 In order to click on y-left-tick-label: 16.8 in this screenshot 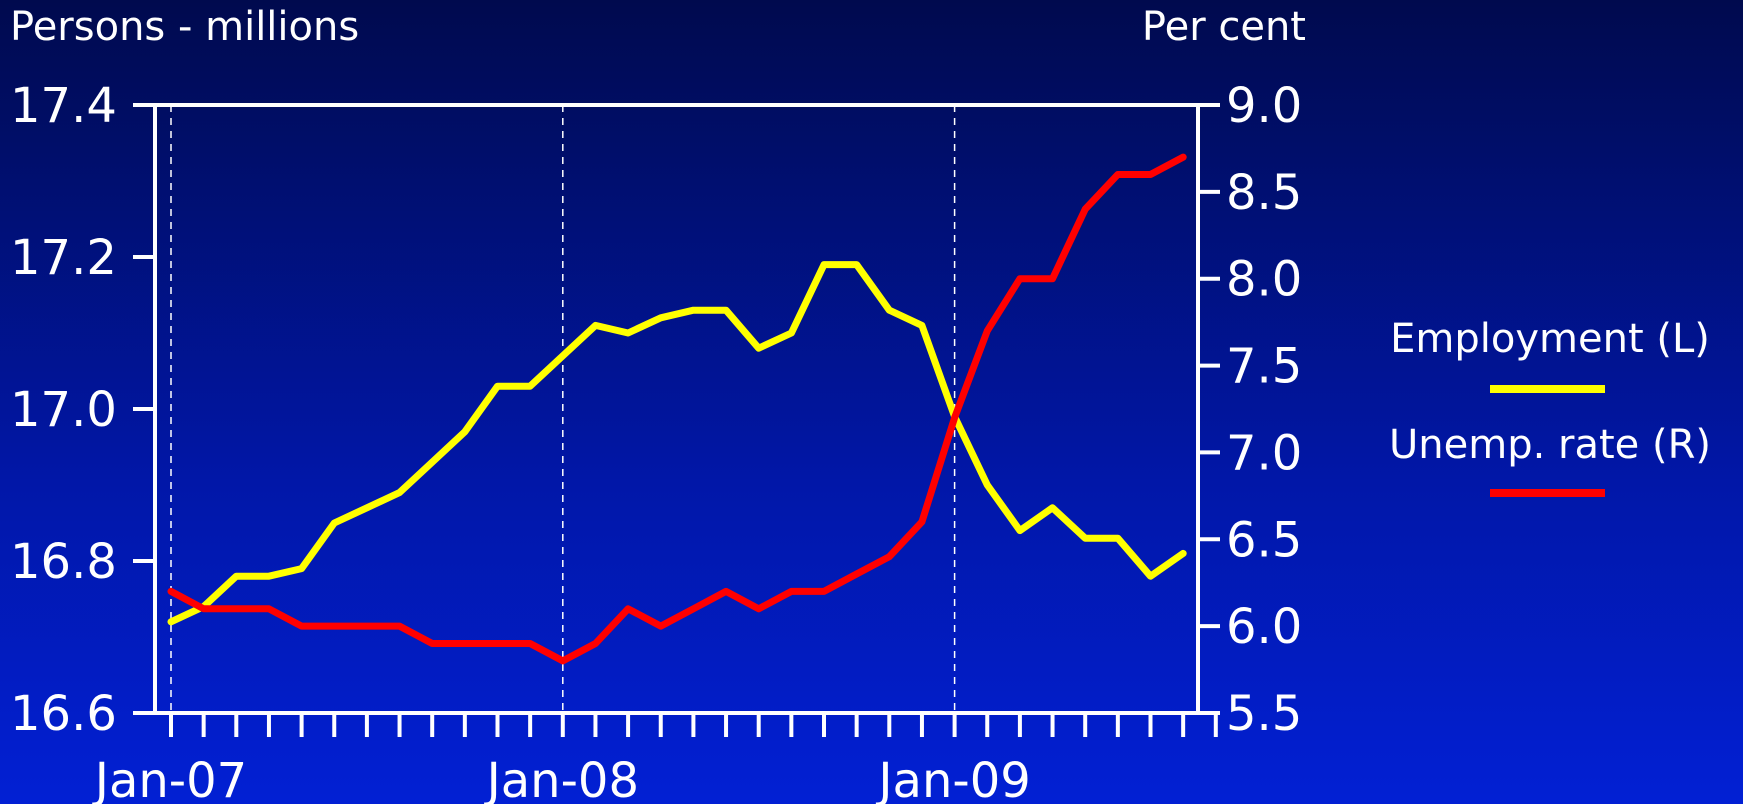, I will do `click(63, 562)`.